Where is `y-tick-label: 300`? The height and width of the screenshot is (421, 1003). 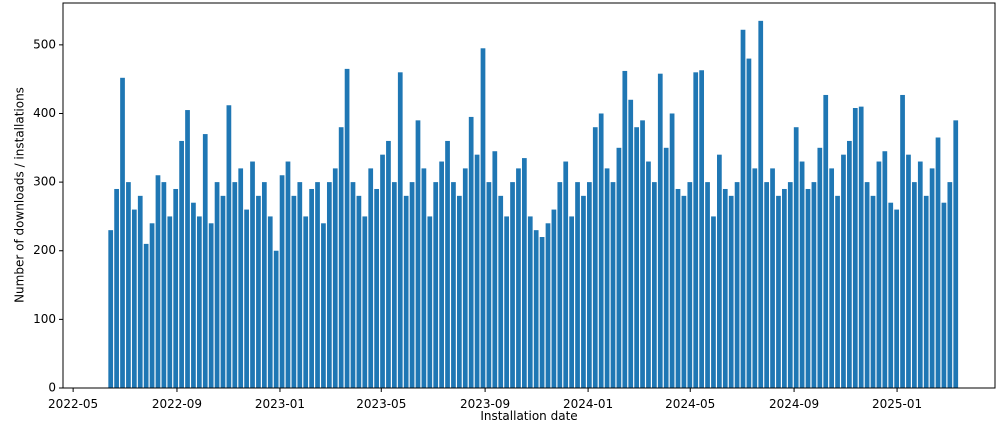 y-tick-label: 300 is located at coordinates (44, 182).